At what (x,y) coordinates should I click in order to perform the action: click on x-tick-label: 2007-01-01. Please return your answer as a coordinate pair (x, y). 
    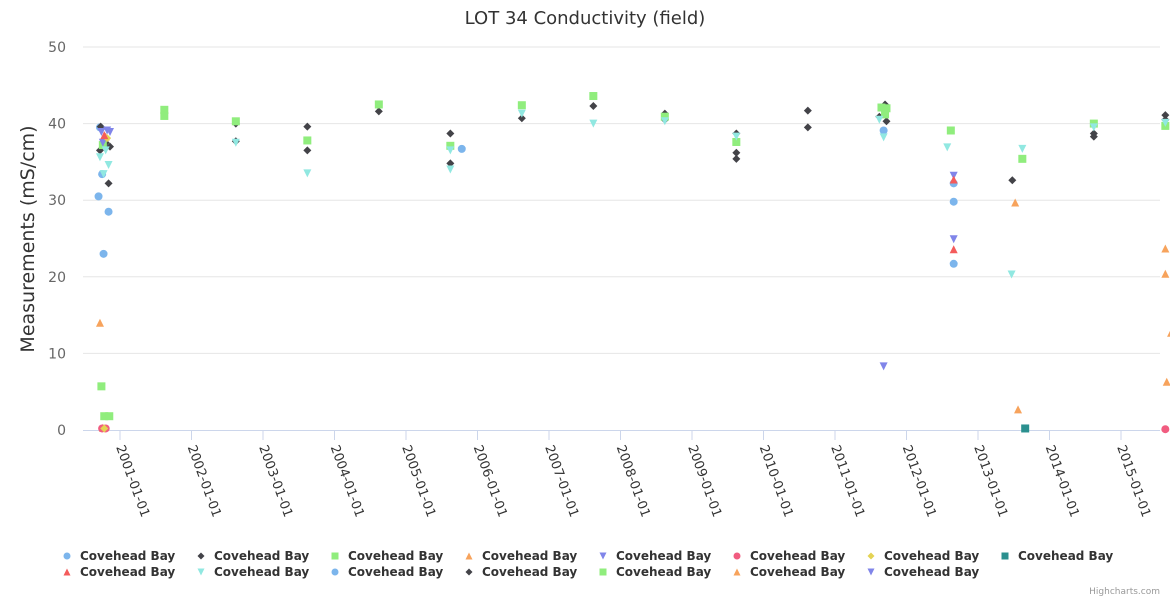
    Looking at the image, I should click on (561, 481).